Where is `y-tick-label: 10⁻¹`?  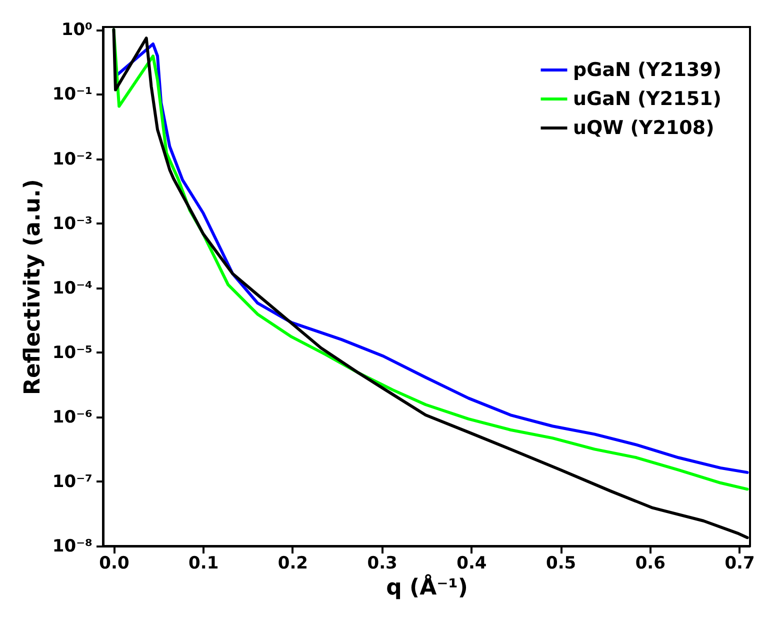 y-tick-label: 10⁻¹ is located at coordinates (72, 94).